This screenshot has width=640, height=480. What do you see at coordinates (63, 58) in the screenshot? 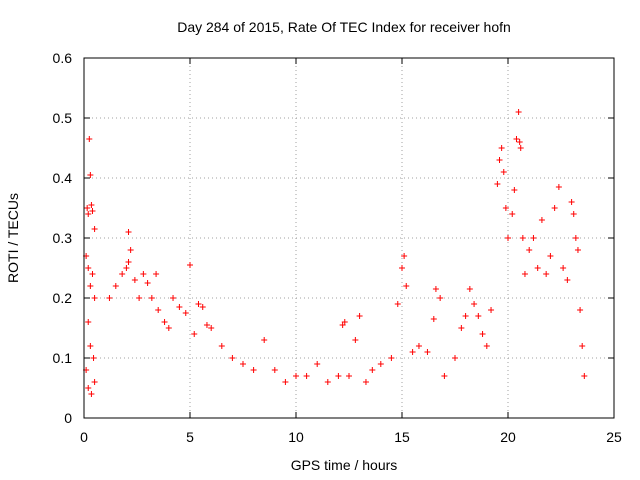
I see `y-tick-label: 0.6` at bounding box center [63, 58].